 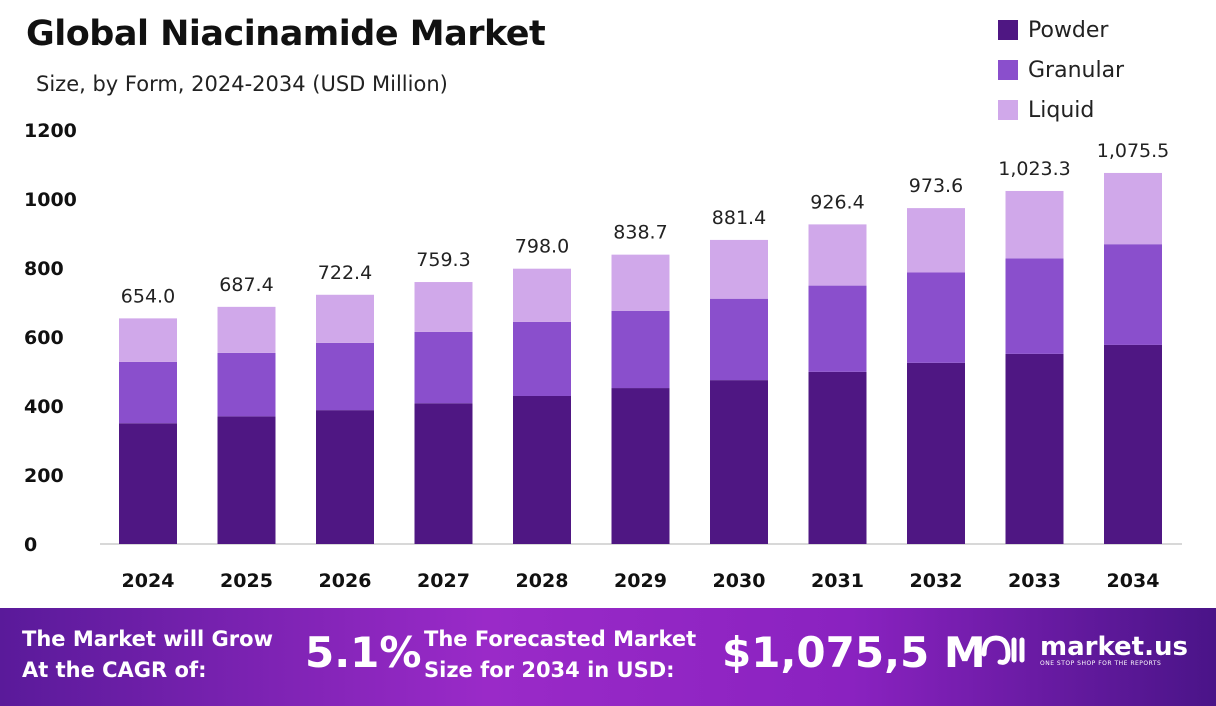 I want to click on cagr-value: 5.1%, so click(x=363, y=652).